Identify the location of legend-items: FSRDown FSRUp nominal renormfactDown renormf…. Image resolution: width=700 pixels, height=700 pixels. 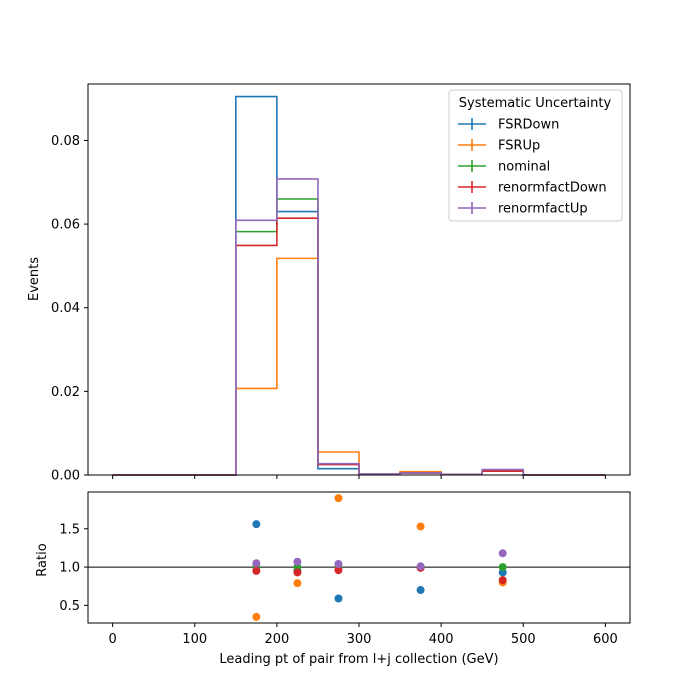
(532, 167).